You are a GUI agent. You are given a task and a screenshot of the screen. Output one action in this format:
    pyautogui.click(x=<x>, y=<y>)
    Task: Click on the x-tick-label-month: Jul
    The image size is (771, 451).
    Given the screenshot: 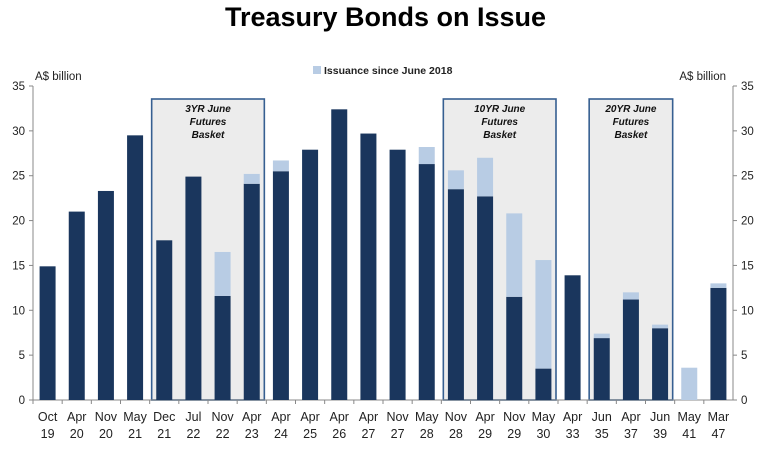 What is the action you would take?
    pyautogui.click(x=193, y=417)
    